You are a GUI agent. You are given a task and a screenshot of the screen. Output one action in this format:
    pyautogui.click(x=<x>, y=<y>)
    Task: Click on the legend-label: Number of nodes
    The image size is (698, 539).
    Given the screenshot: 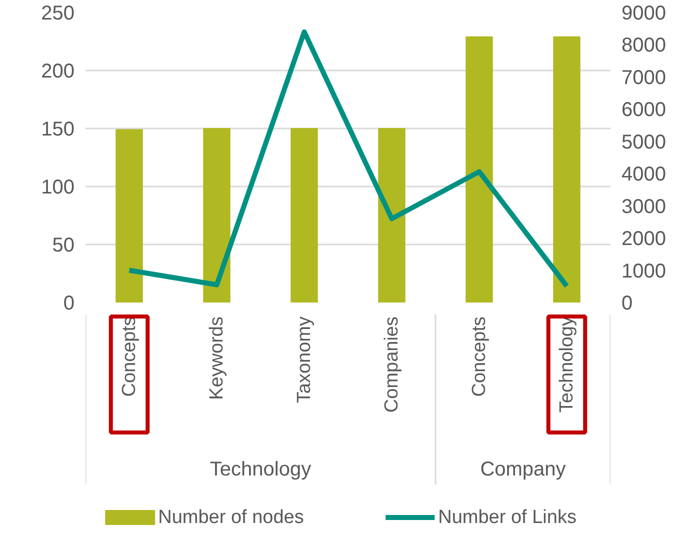 What is the action you would take?
    pyautogui.click(x=231, y=517)
    